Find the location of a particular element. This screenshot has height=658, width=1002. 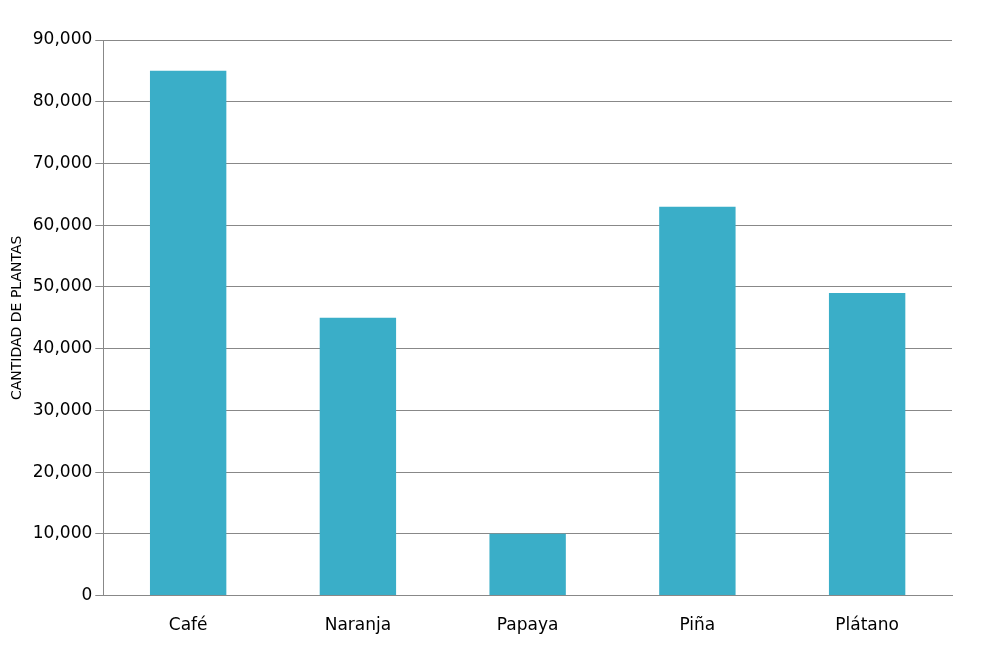

y-tick-label: 10,000 is located at coordinates (62, 532).